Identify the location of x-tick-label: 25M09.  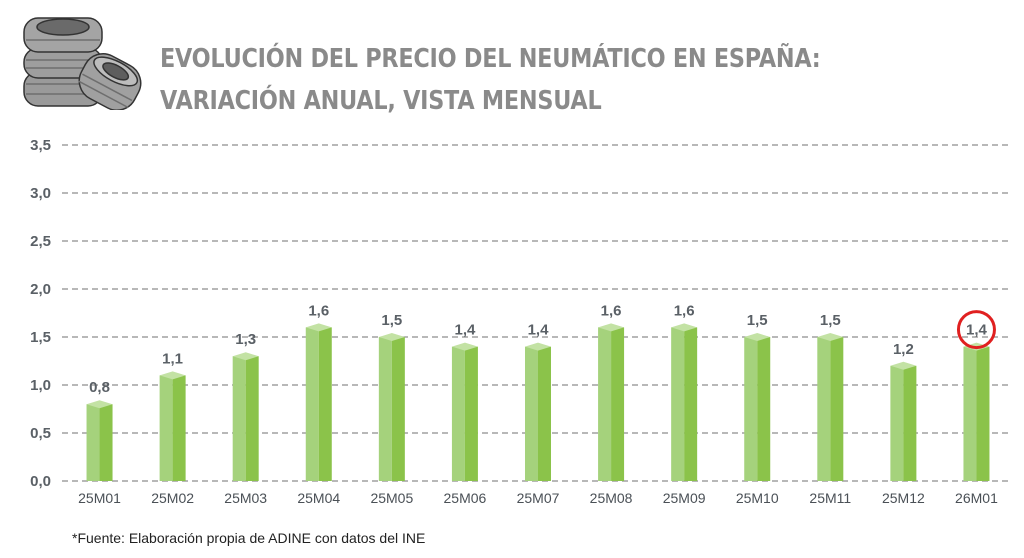
(684, 498).